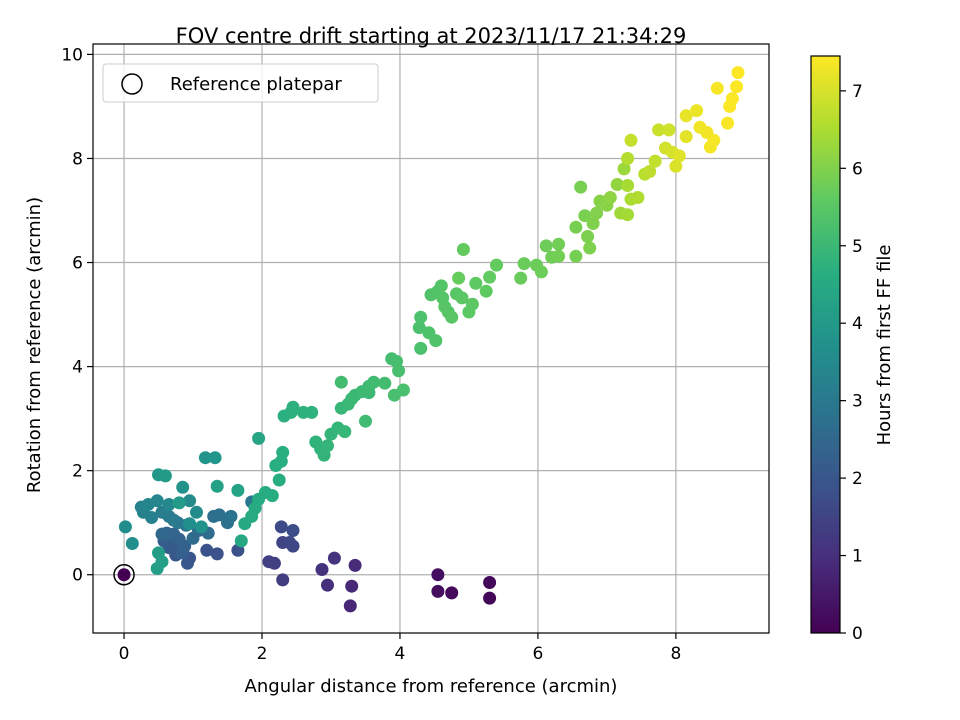 The height and width of the screenshot is (720, 960). I want to click on x-tick-label: 6, so click(538, 654).